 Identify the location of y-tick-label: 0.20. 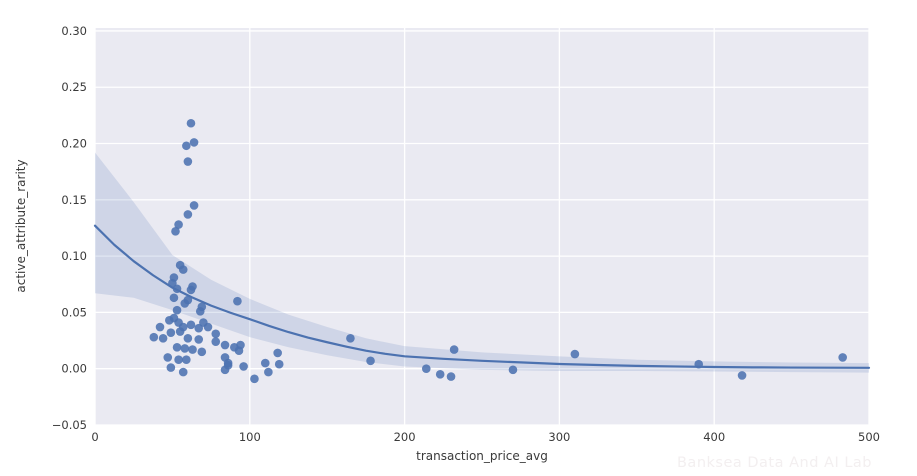
(74, 144).